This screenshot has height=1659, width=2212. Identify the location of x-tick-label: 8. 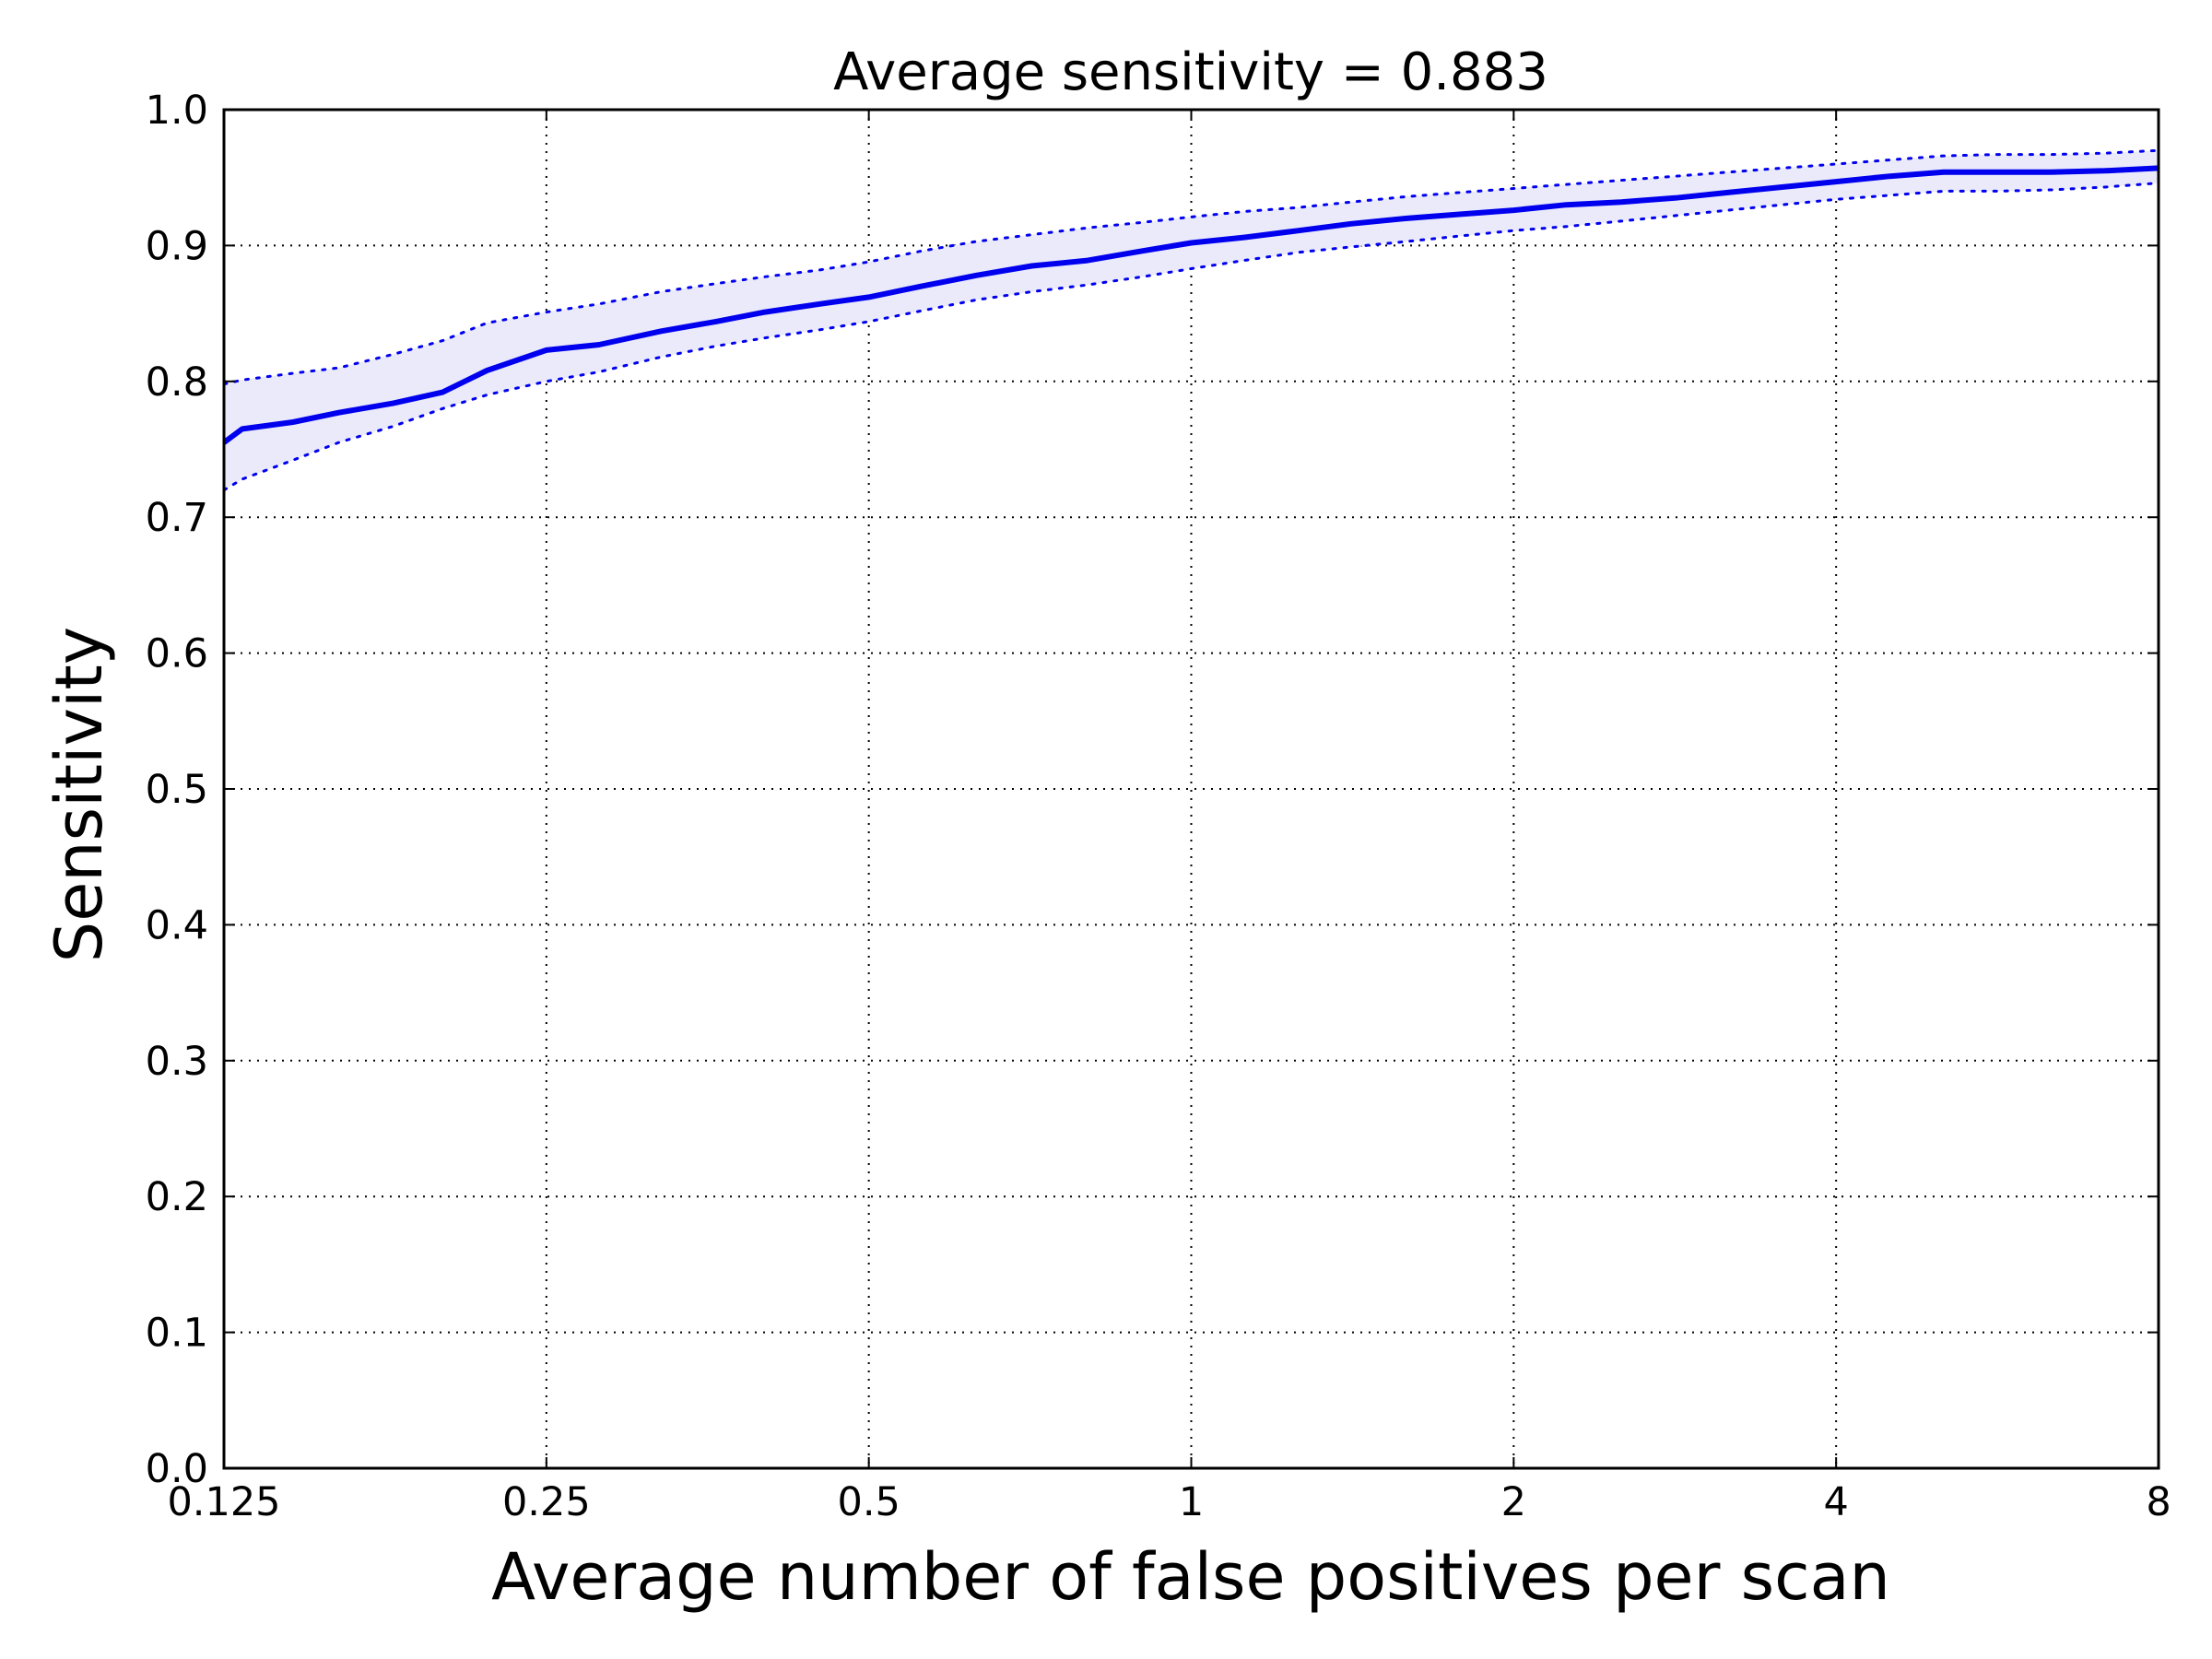
(2158, 1502).